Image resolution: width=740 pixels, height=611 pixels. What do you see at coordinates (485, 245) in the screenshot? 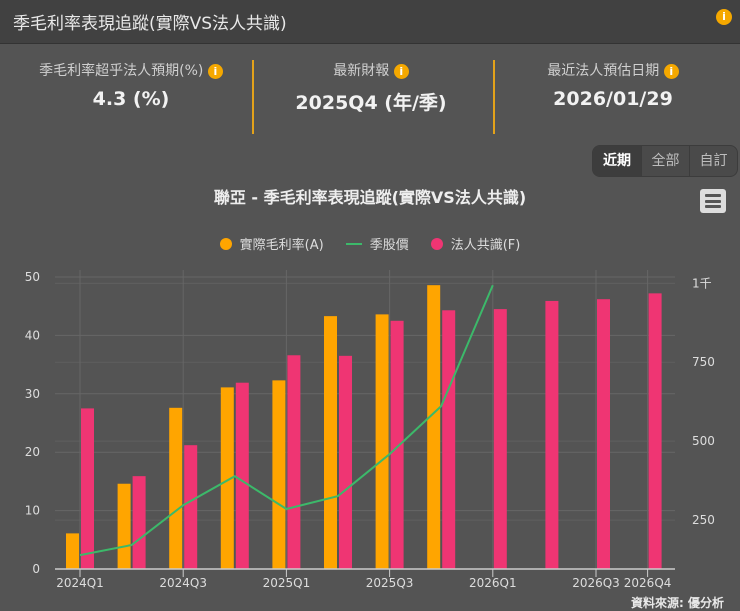
I see `legend-label: 法人共識(F)` at bounding box center [485, 245].